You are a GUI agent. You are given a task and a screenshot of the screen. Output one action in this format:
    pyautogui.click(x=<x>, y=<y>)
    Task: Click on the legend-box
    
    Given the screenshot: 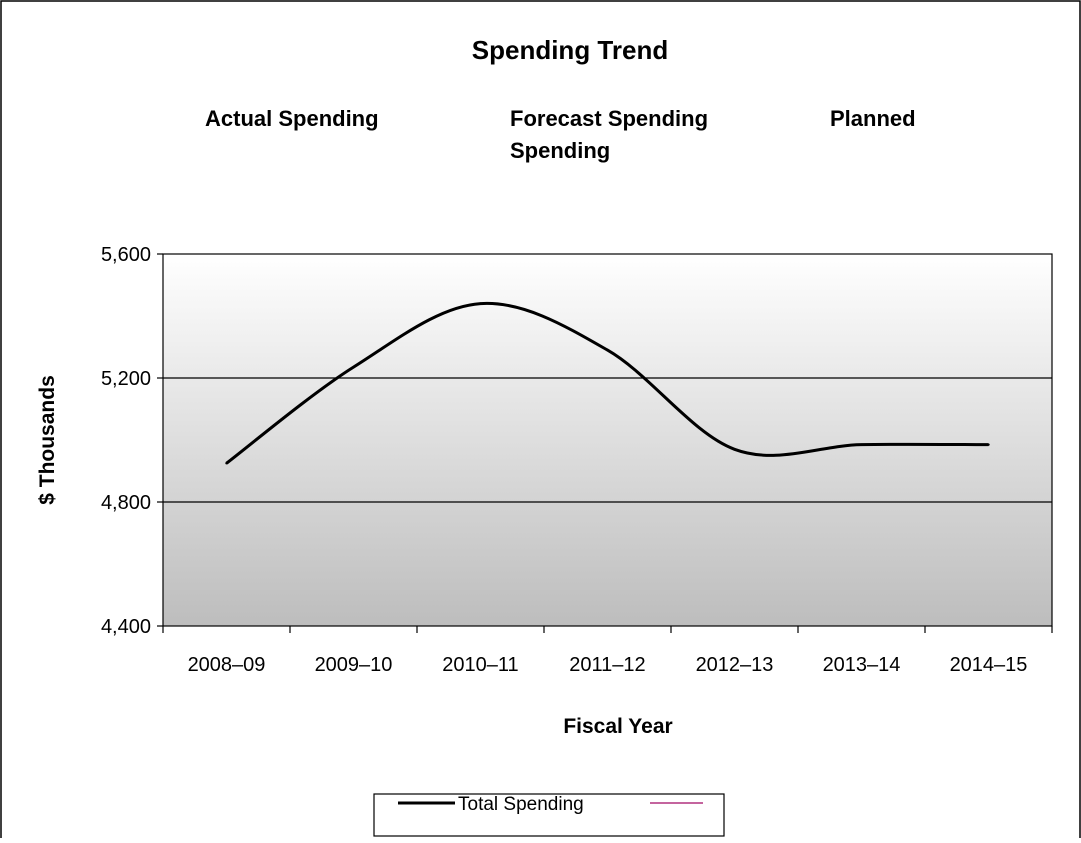 What is the action you would take?
    pyautogui.click(x=549, y=815)
    